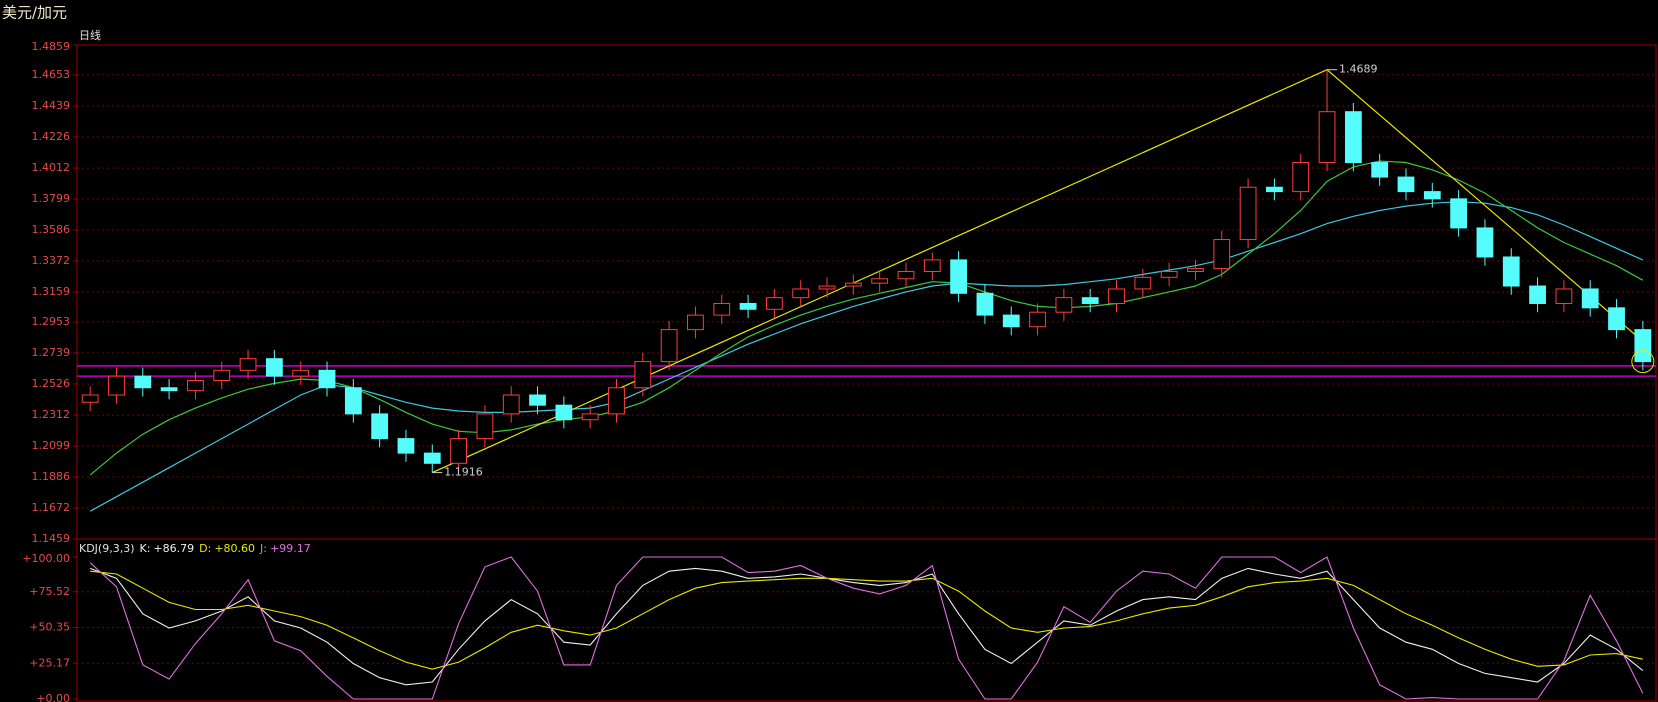  I want to click on y-tick-label: 1.4012, so click(51, 167).